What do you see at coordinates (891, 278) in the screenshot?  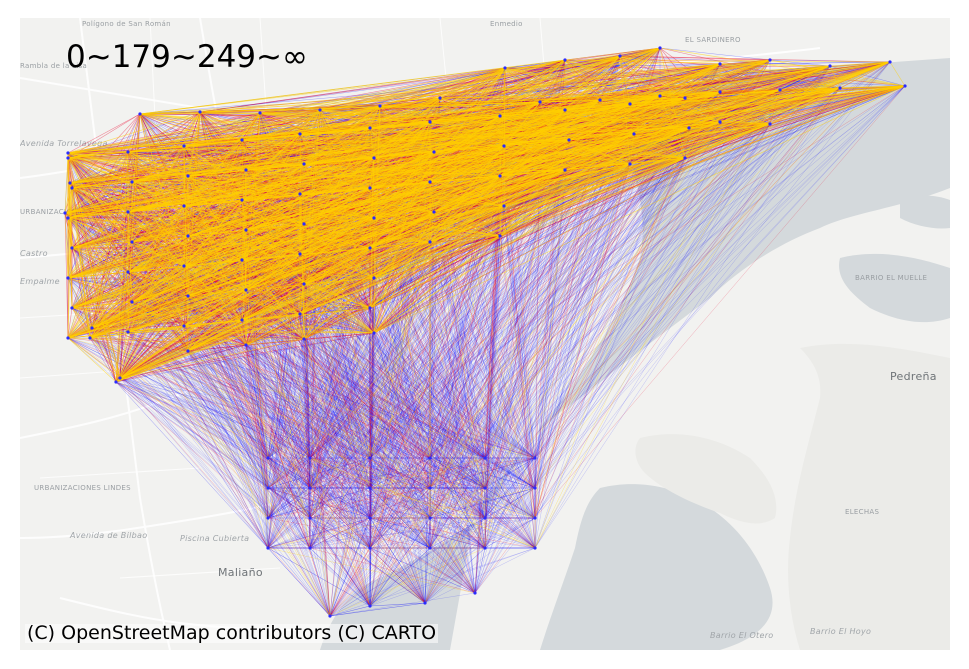 I see `place-label: BARRIO EL MUELLE` at bounding box center [891, 278].